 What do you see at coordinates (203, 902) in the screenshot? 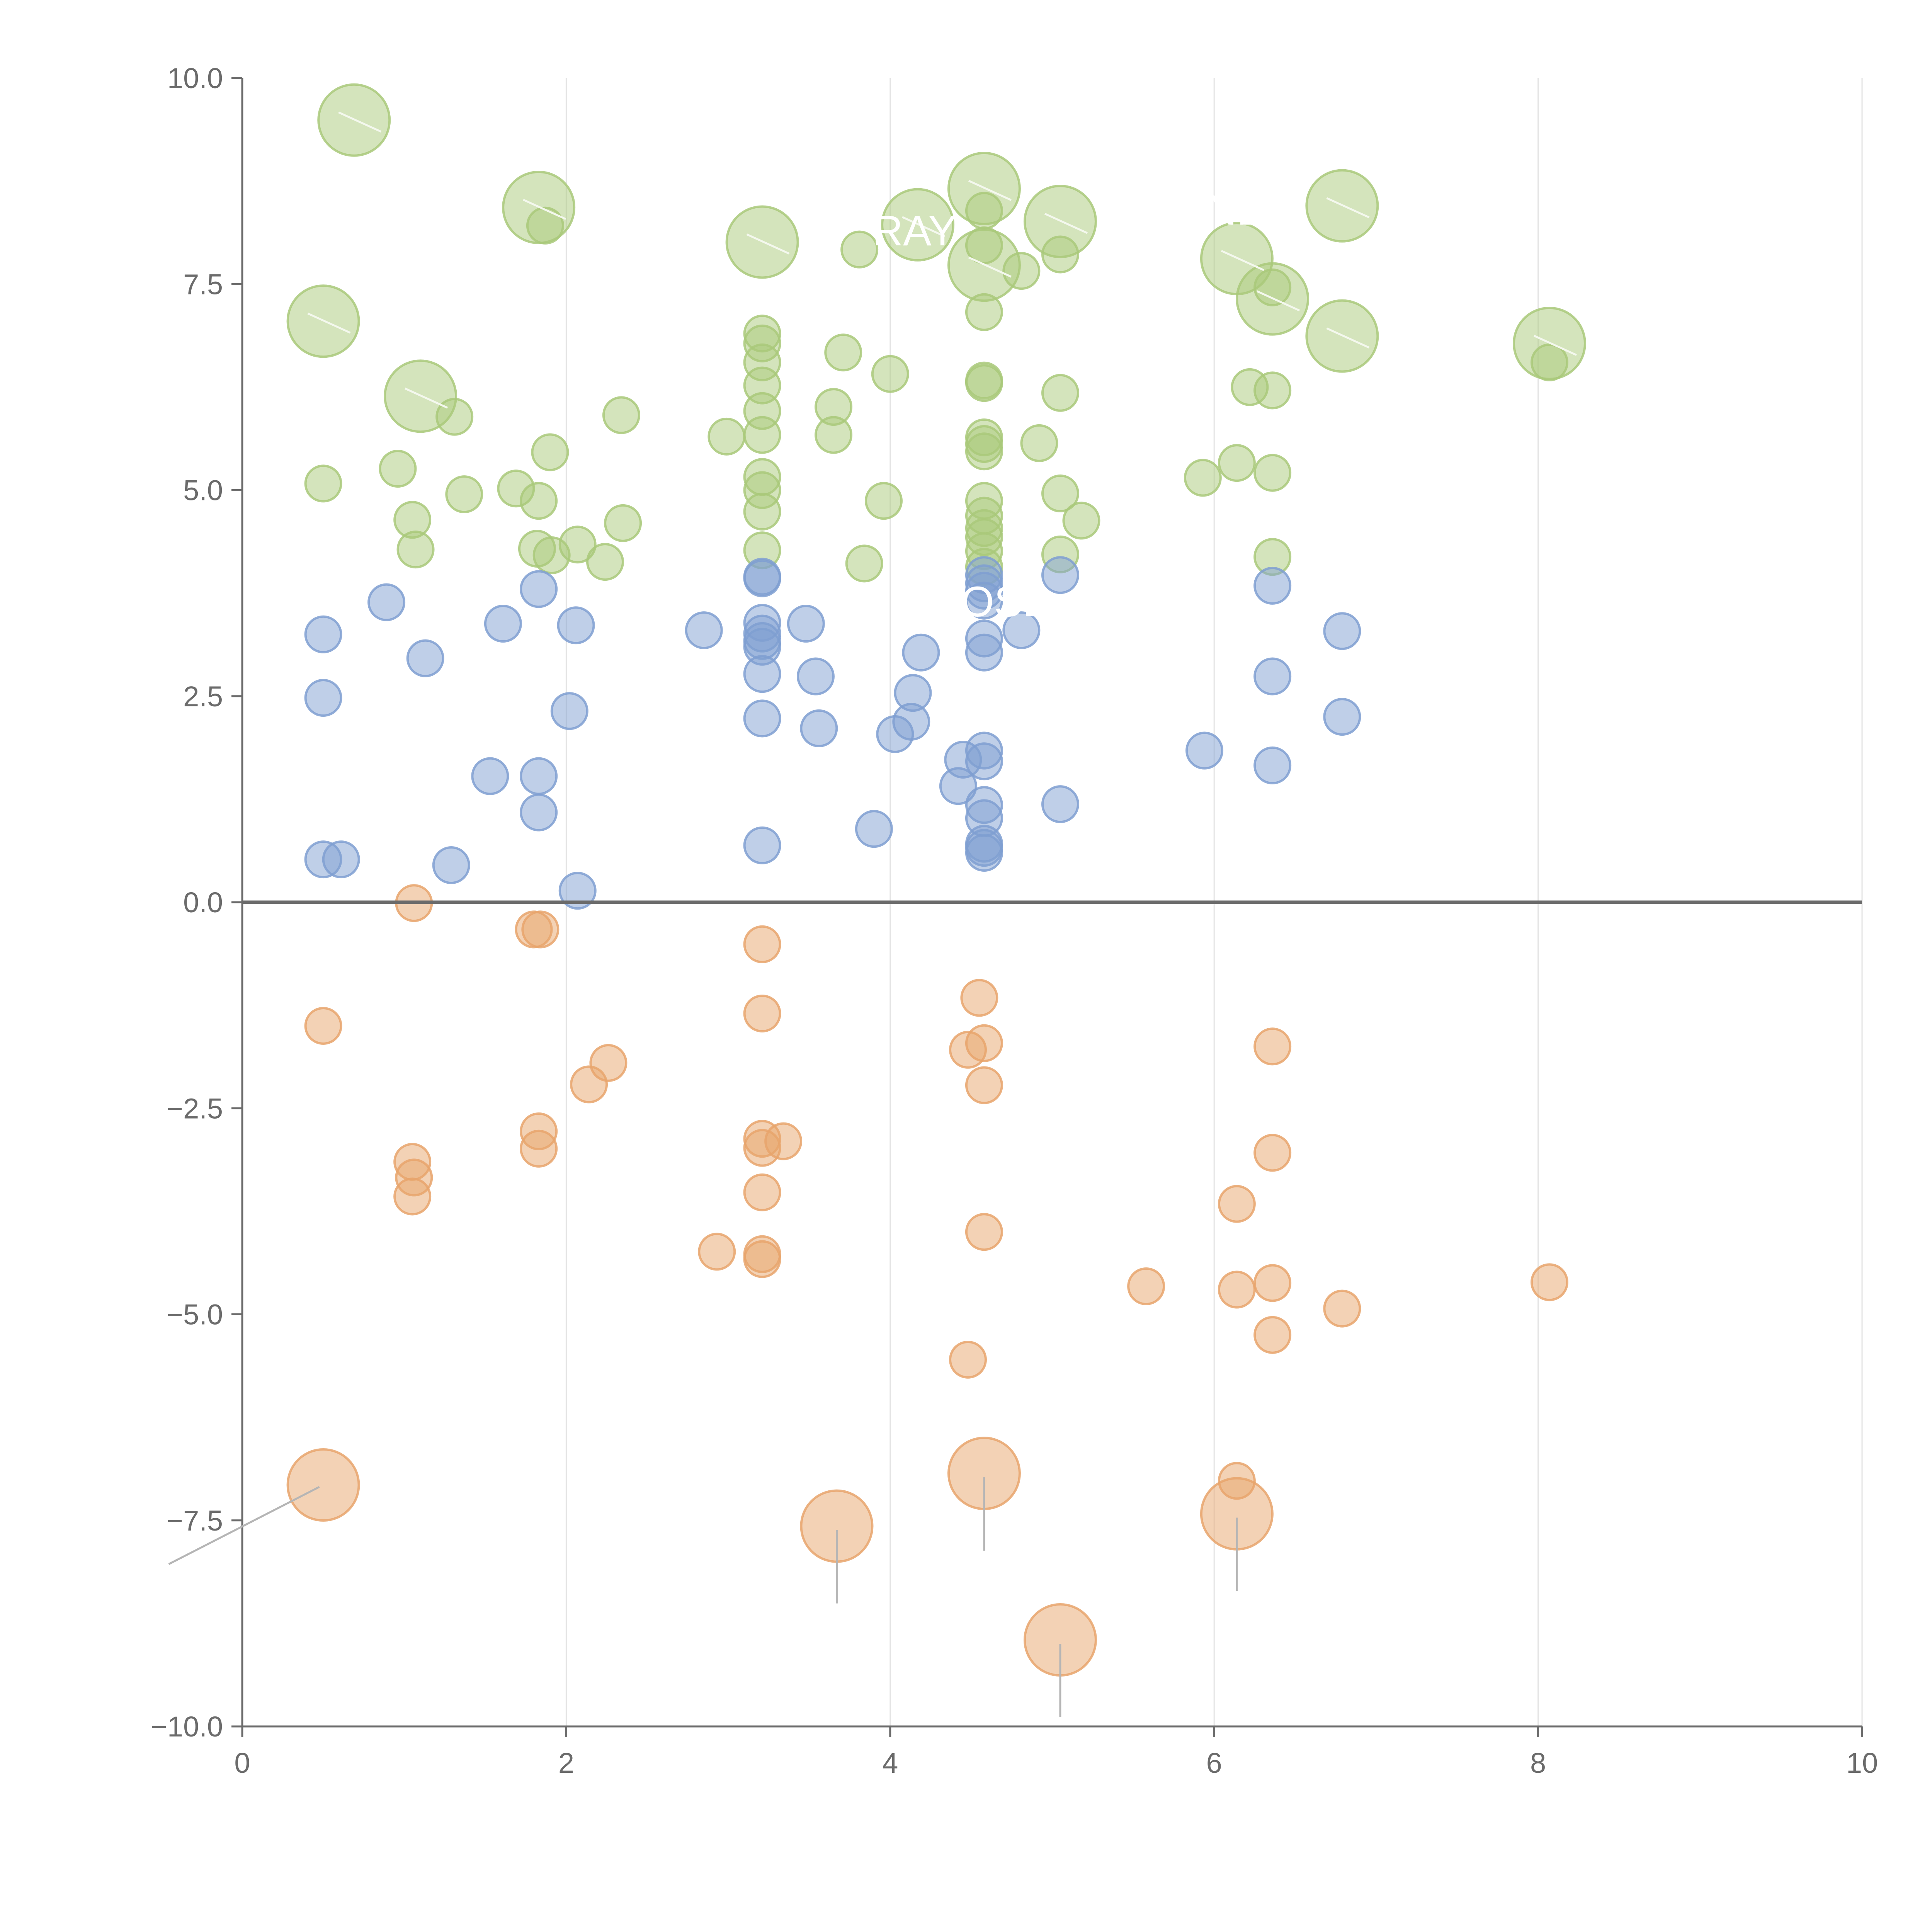
I see `y-tick-label: 0.0` at bounding box center [203, 902].